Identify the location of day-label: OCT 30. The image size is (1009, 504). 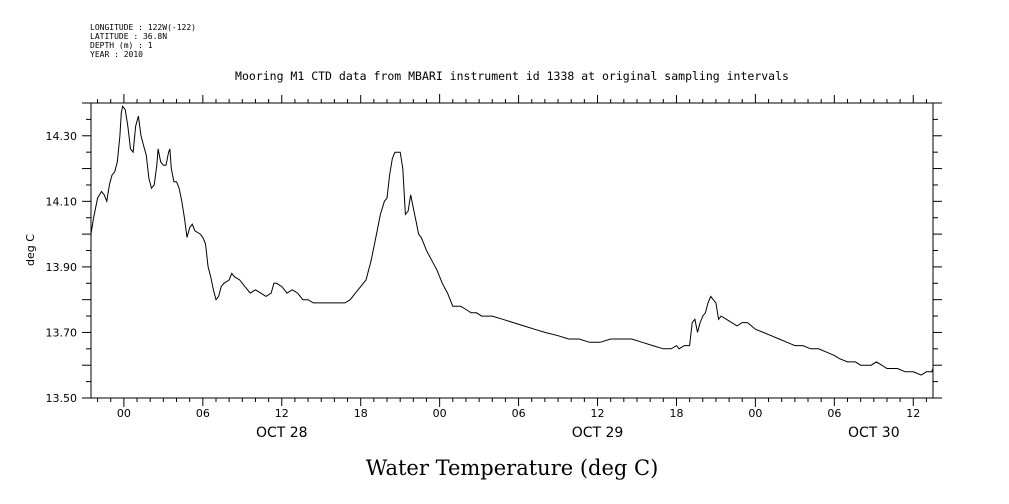
(874, 433).